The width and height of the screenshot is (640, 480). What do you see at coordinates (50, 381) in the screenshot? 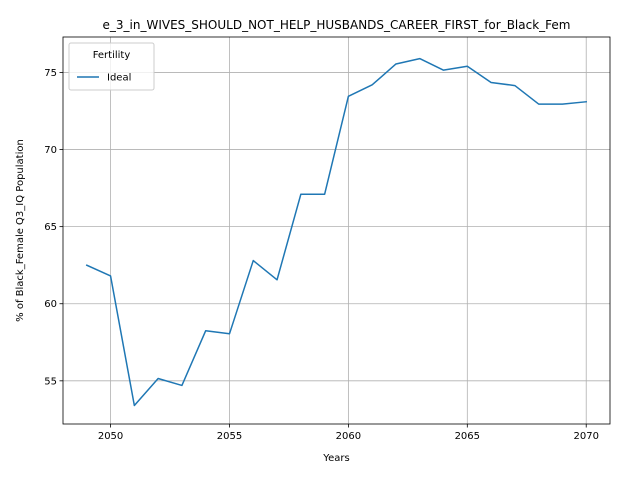
I see `y-tick-label: 55` at bounding box center [50, 381].